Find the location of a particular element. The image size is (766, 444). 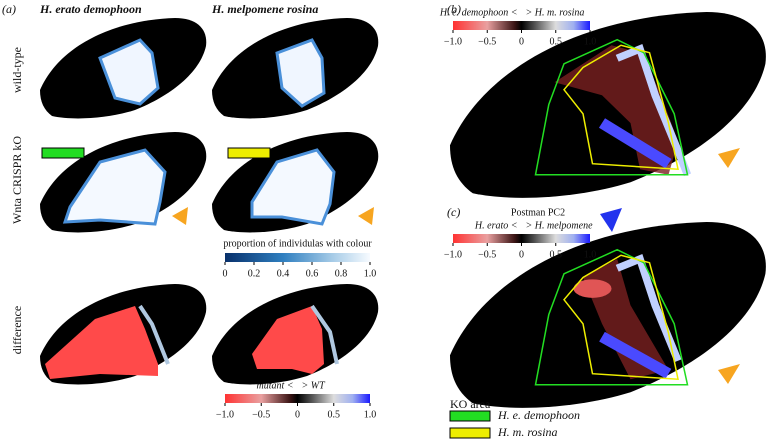

colorbar-tick-label: 0.6 is located at coordinates (312, 273).